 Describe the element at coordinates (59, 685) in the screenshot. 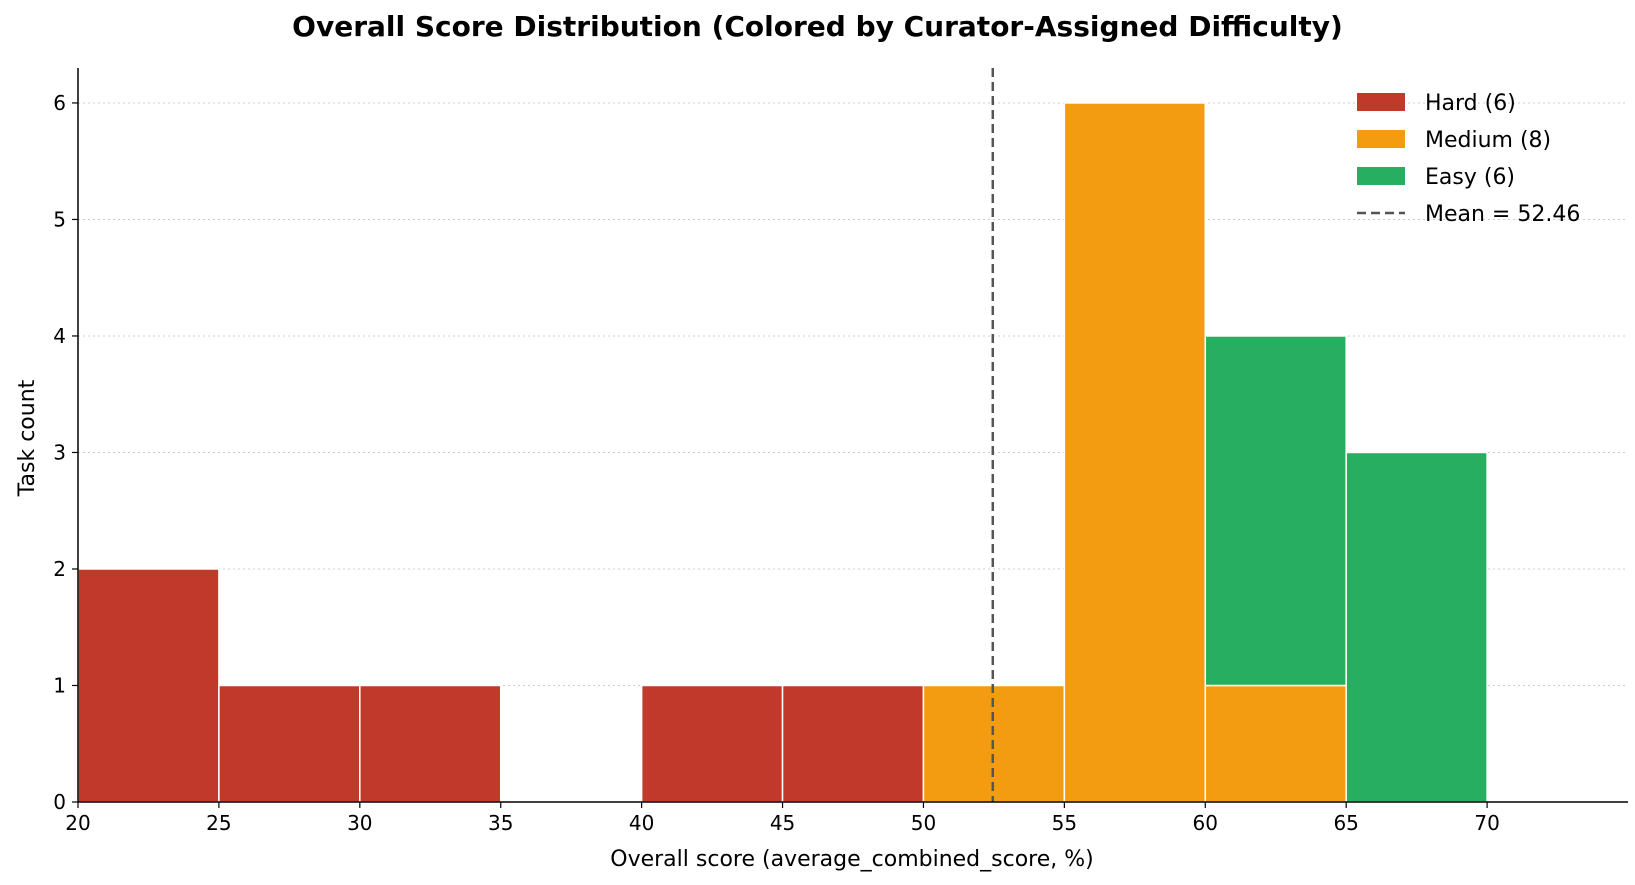

I see `y-tick-label: 1` at that location.